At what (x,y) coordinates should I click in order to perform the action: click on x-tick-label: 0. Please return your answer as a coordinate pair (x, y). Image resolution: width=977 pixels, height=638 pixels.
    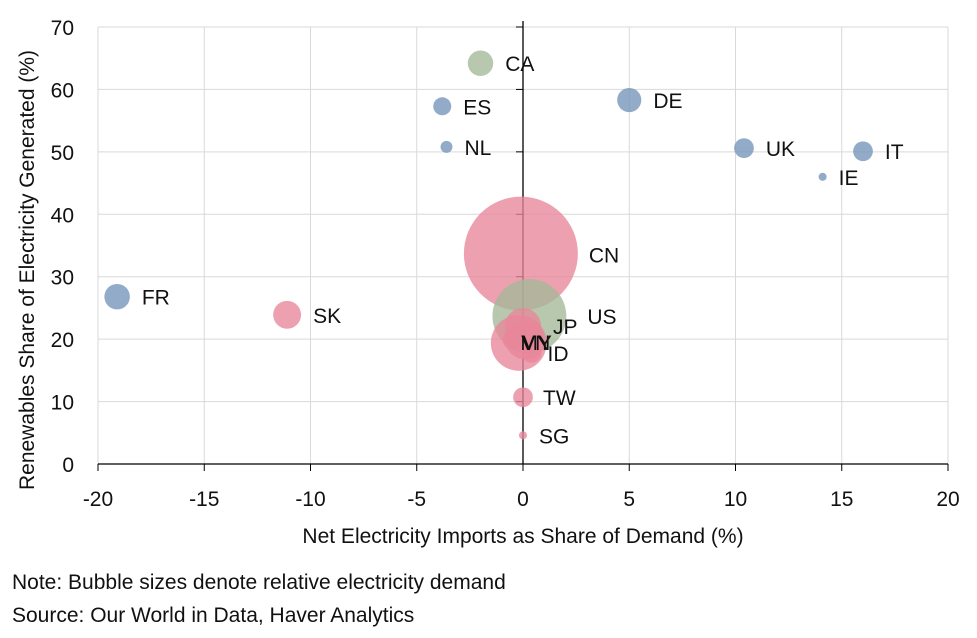
    Looking at the image, I should click on (523, 499).